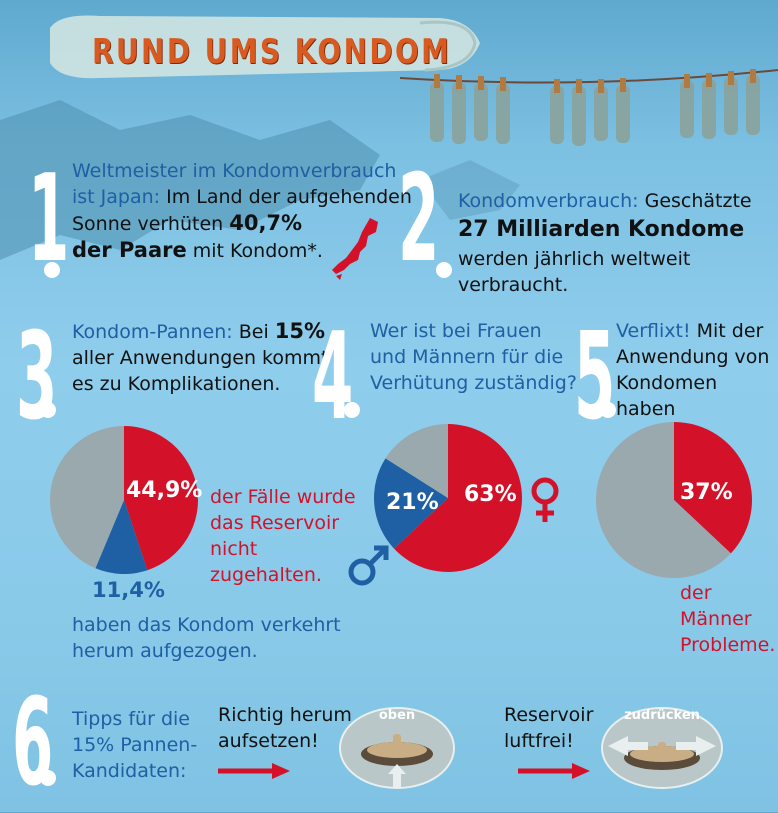  I want to click on title-banner, so click(265, 47).